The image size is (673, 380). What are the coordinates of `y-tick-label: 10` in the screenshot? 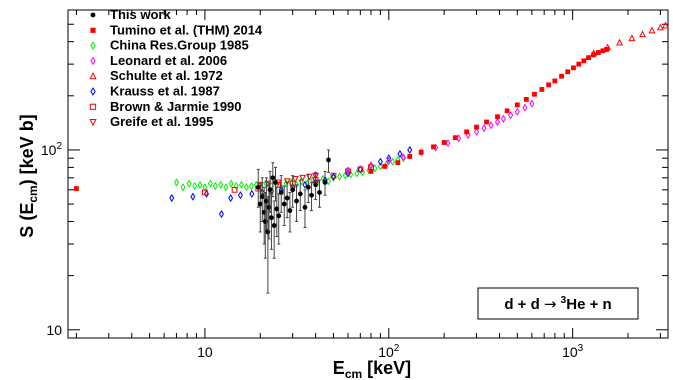 It's located at (54, 330).